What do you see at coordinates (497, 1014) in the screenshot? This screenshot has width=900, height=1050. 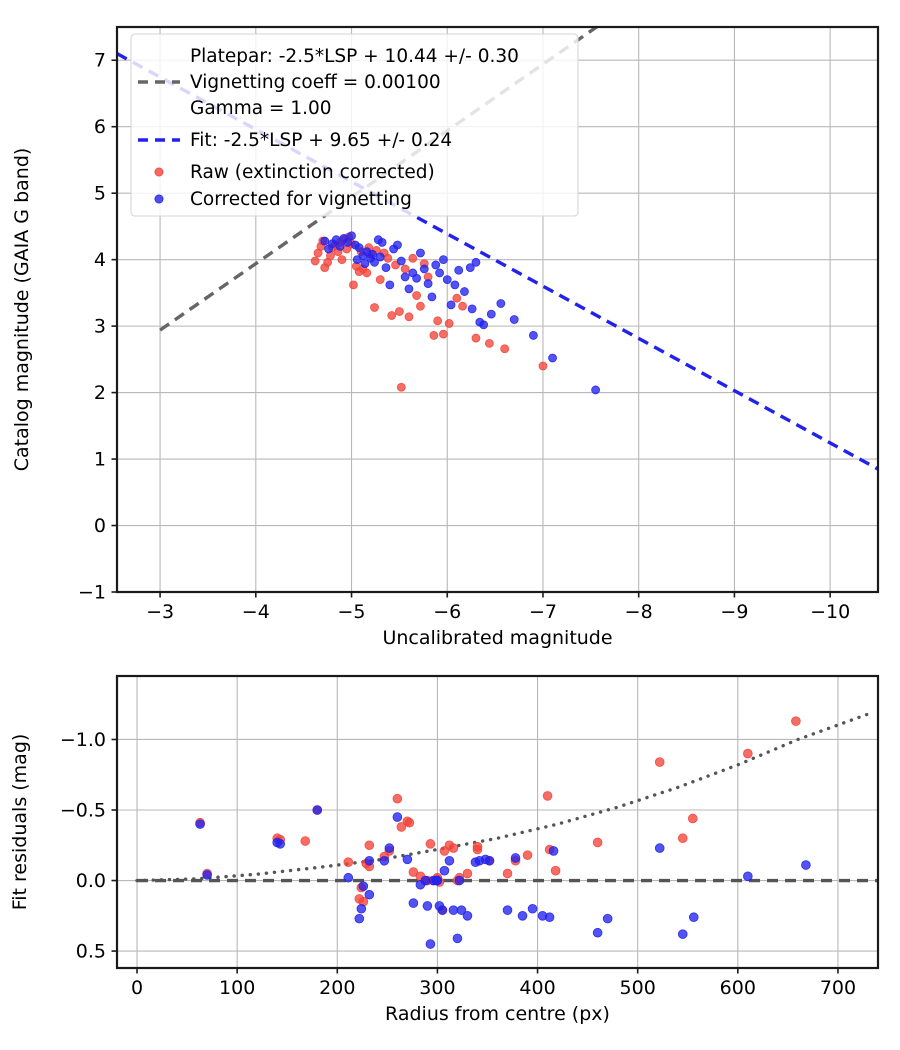 I see `x-axis-title: Radius from centre (px)` at bounding box center [497, 1014].